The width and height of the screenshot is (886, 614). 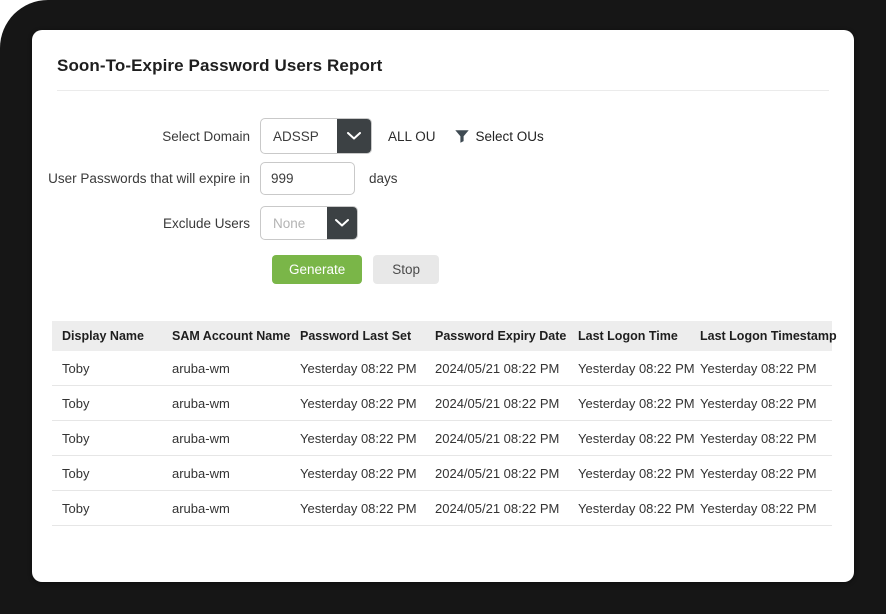 I want to click on exclude-users-label: Exclude Users, so click(x=206, y=223).